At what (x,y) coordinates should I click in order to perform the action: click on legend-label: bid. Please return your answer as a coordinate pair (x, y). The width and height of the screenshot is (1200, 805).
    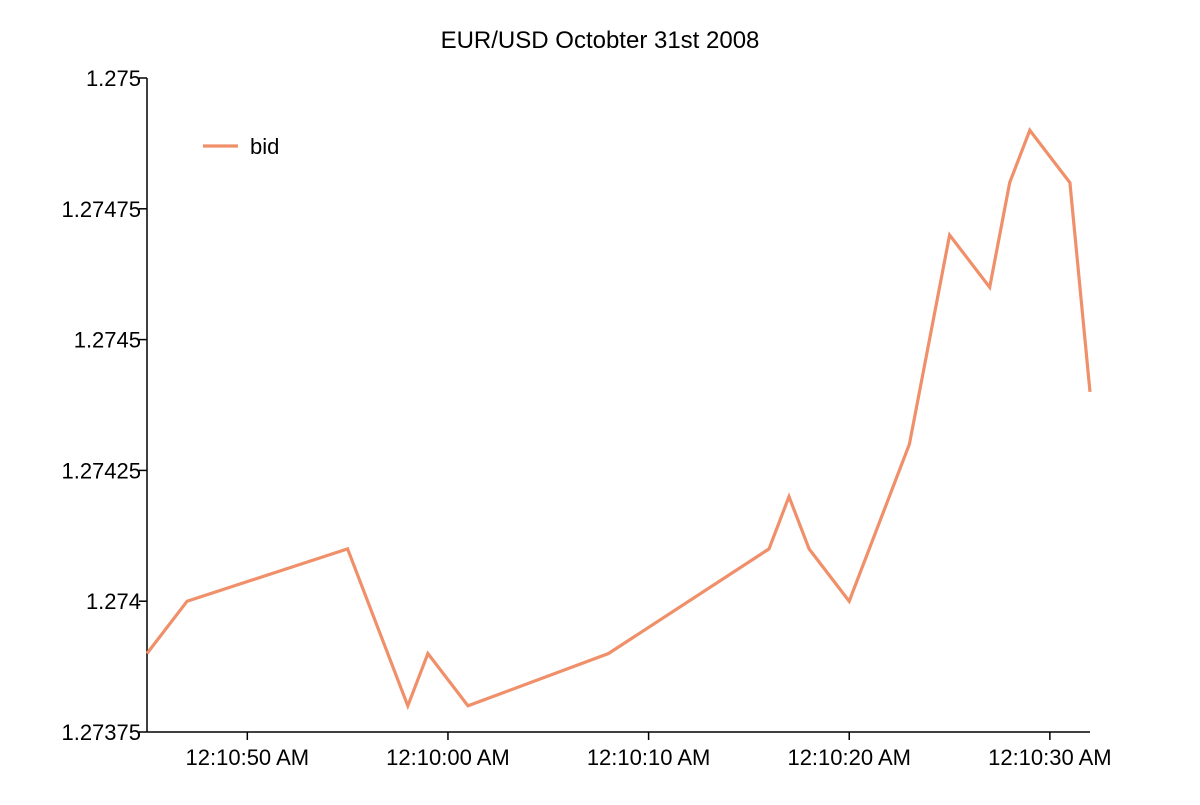
    Looking at the image, I should click on (264, 146).